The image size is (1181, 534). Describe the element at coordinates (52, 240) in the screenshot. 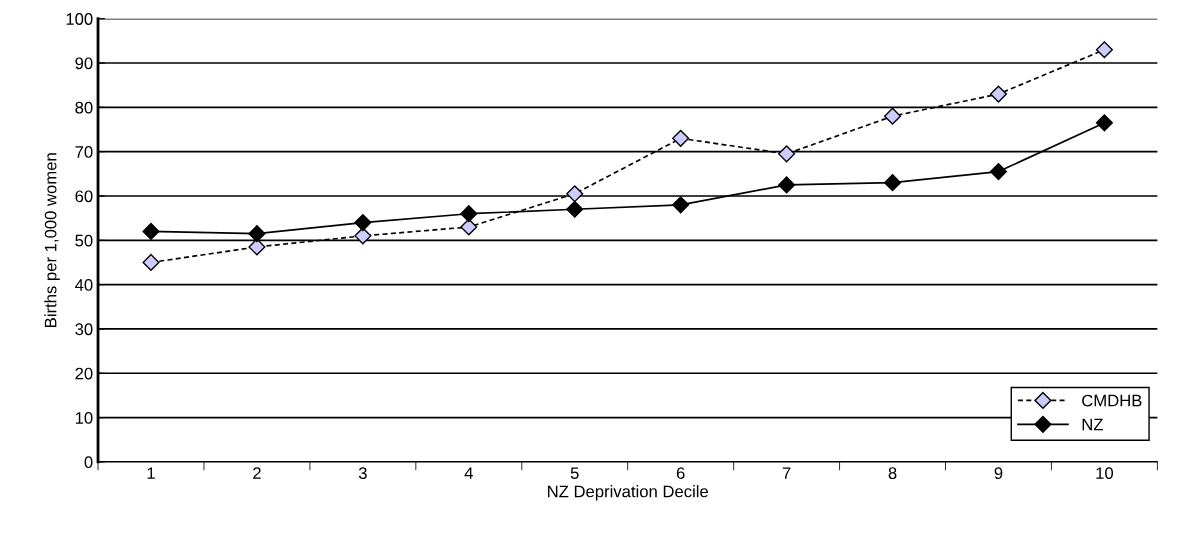

I see `y-axis-title: Births per 1,000 women` at that location.